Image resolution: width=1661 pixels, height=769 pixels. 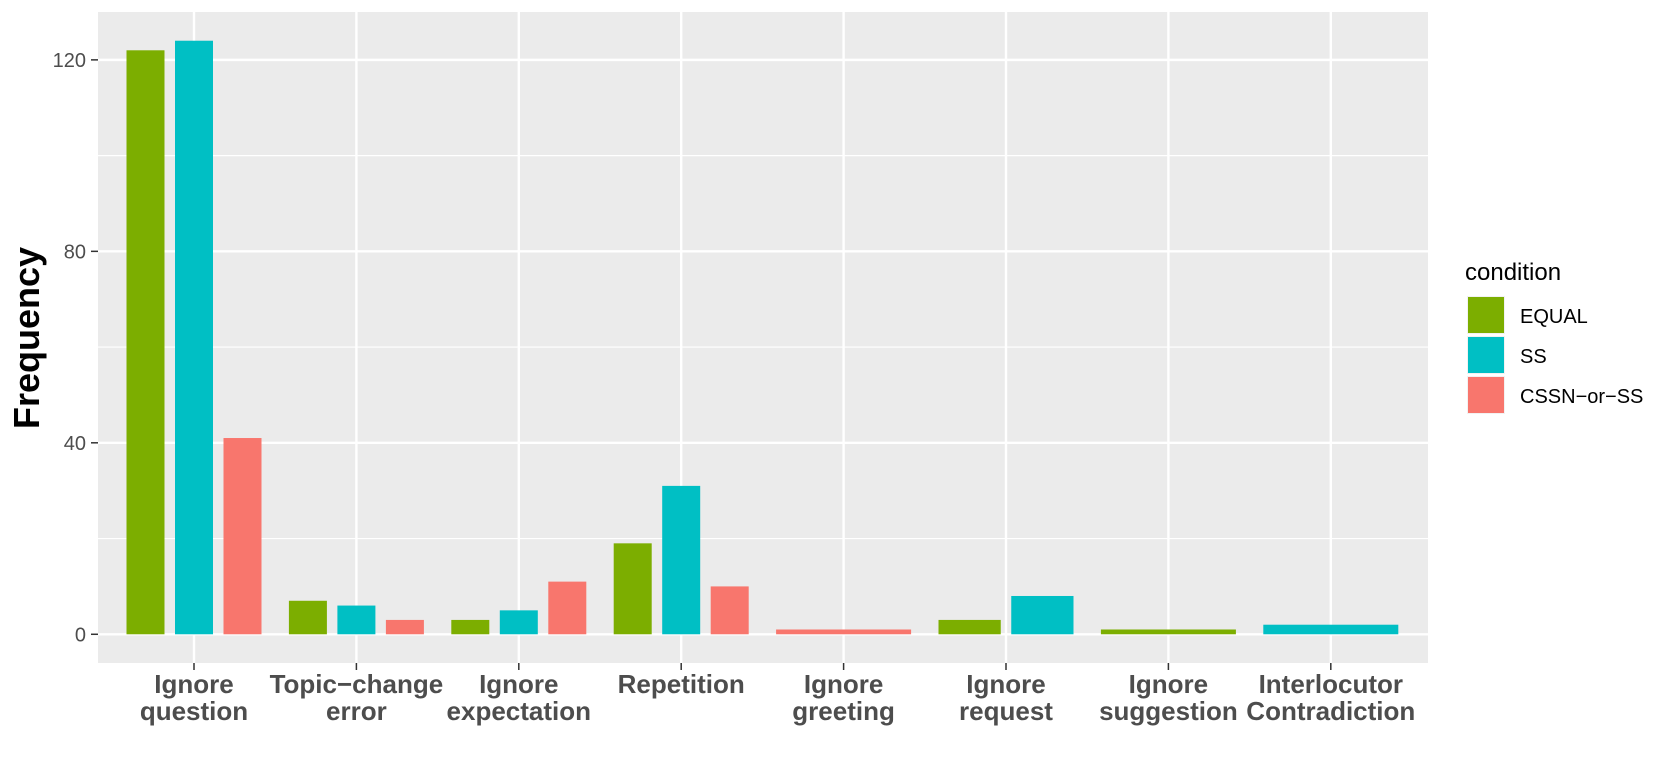 What do you see at coordinates (1168, 697) in the screenshot?
I see `x-tick-label: Ignore suggestion` at bounding box center [1168, 697].